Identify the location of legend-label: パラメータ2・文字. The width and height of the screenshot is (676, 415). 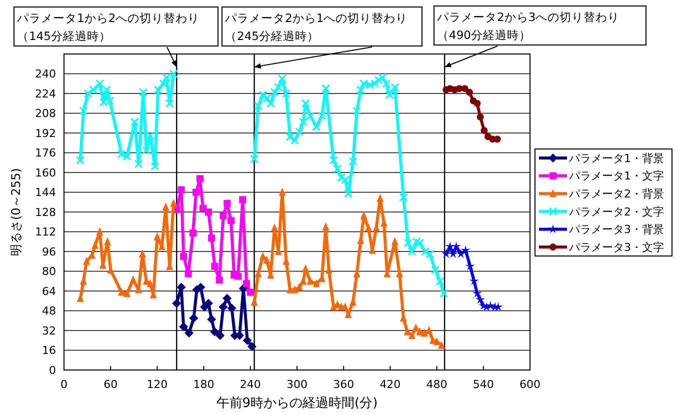
(616, 211).